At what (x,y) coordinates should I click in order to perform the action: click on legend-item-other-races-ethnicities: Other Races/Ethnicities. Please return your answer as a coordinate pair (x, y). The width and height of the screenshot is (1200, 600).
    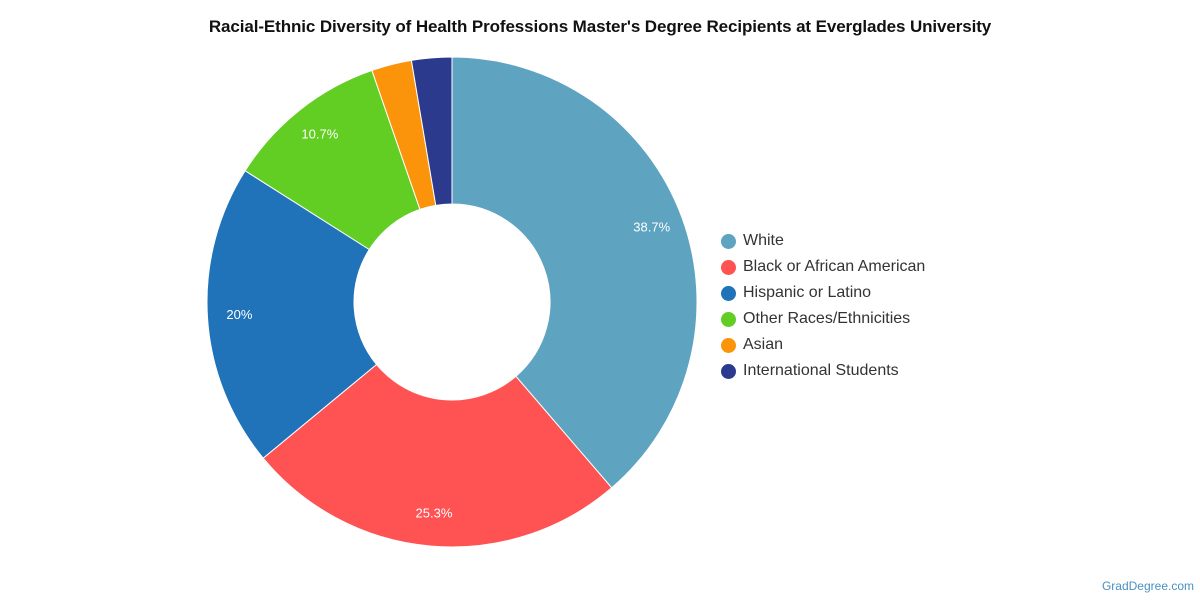
    Looking at the image, I should click on (823, 319).